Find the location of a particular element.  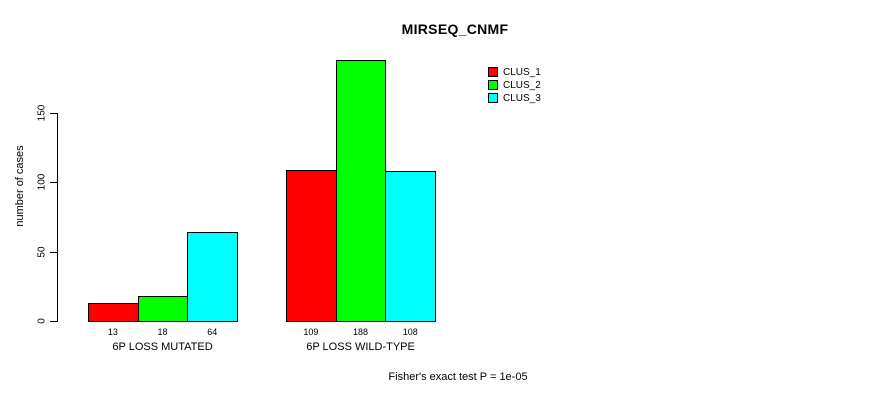

bar-clus_3-group2 is located at coordinates (411, 246).